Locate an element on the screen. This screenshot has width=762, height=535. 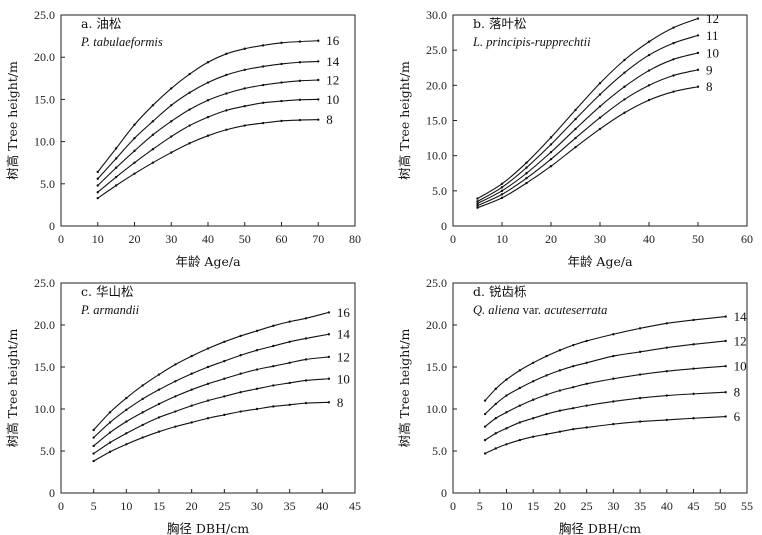
series-label: 10 is located at coordinates (740, 366).